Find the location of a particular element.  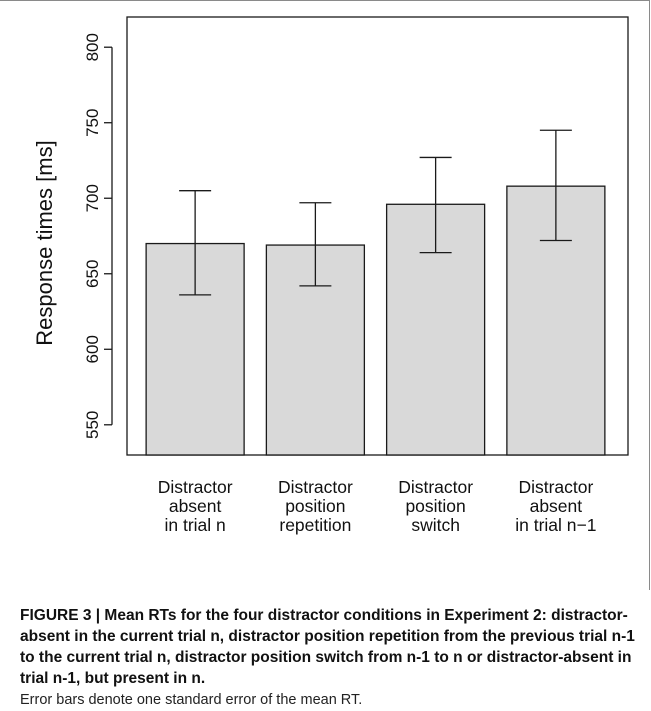

x-tick-label-line: switch is located at coordinates (435, 525).